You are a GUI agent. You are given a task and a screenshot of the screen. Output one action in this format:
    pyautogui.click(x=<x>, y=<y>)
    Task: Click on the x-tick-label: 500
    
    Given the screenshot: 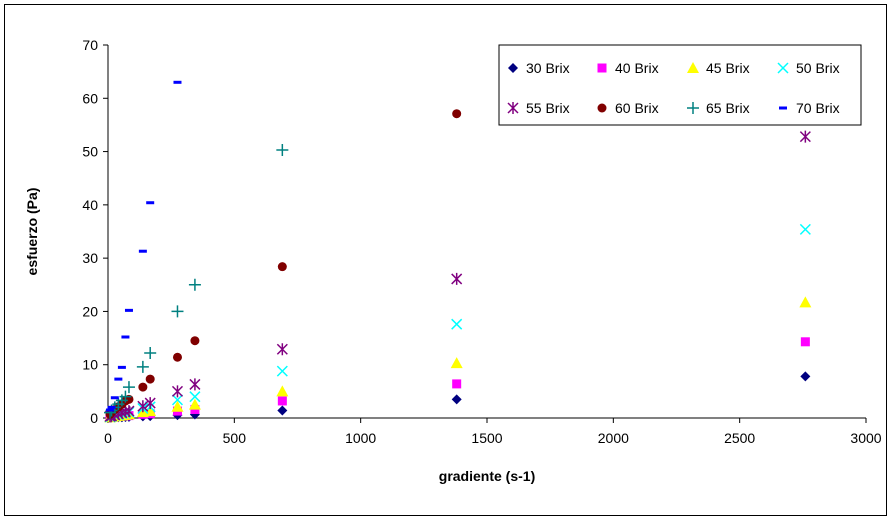 What is the action you would take?
    pyautogui.click(x=235, y=438)
    